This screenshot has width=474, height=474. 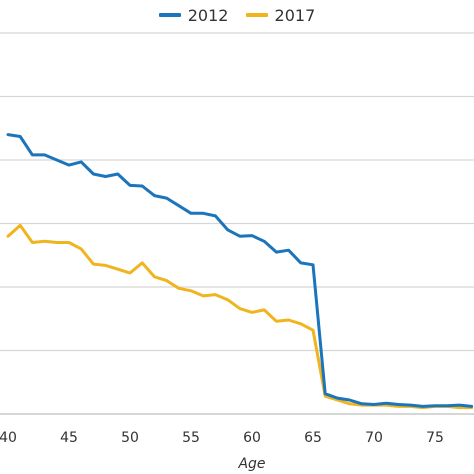 I want to click on x-tick-label: 55, so click(x=191, y=438).